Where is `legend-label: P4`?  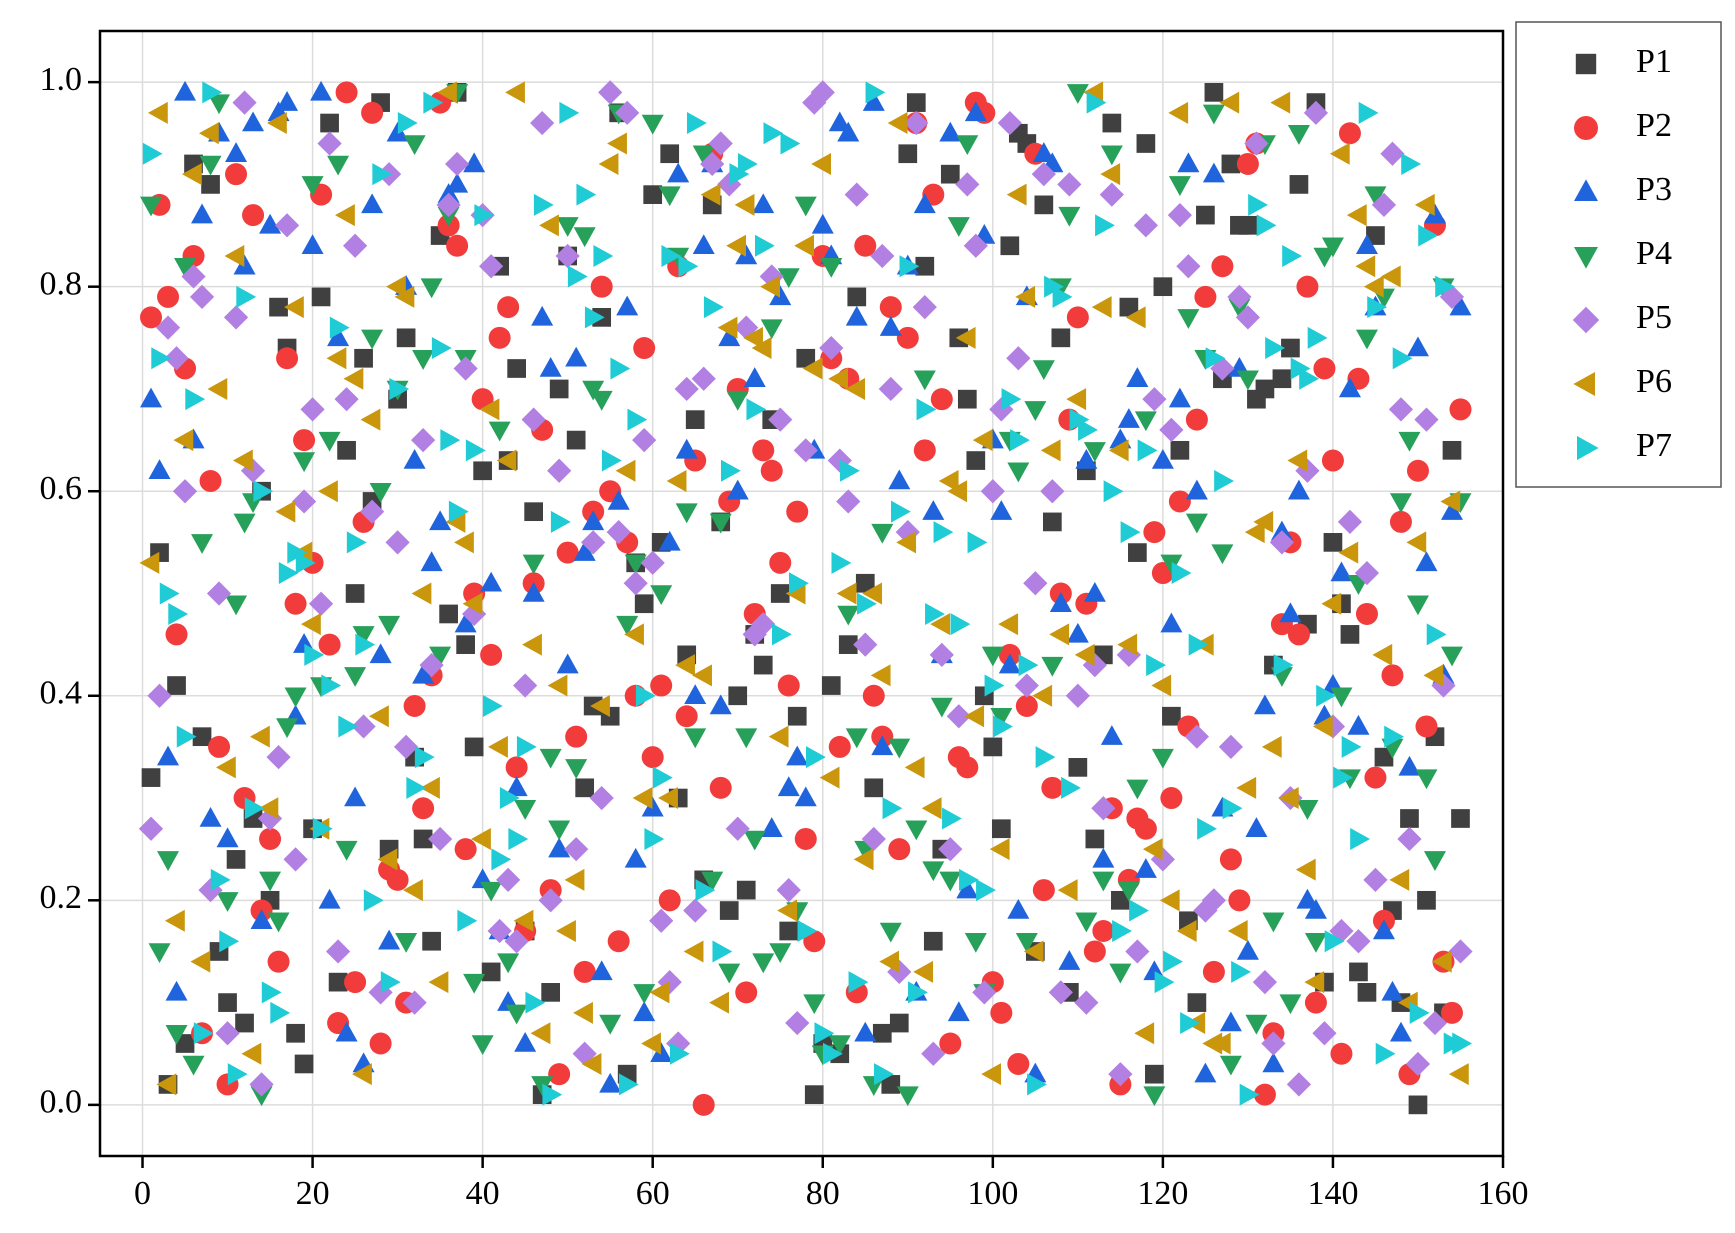 legend-label: P4 is located at coordinates (1654, 253).